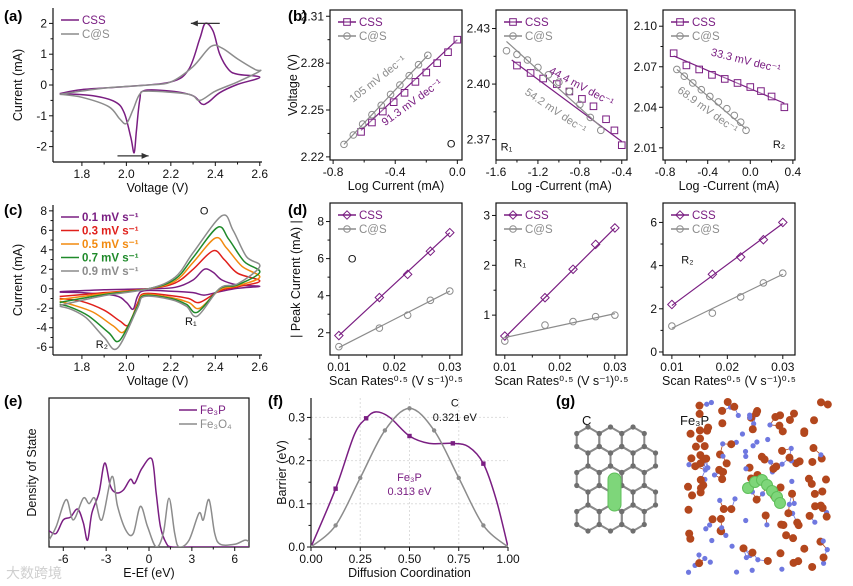  What do you see at coordinates (653, 266) in the screenshot?
I see `y-tick-label: 4` at bounding box center [653, 266].